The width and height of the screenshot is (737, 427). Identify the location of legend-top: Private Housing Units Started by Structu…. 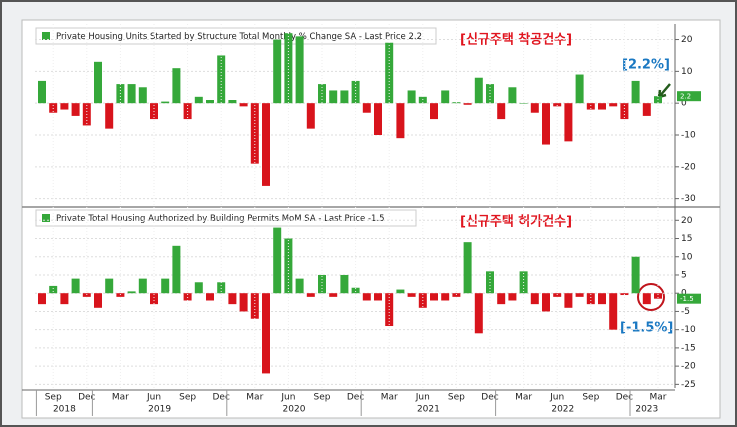
(236, 36).